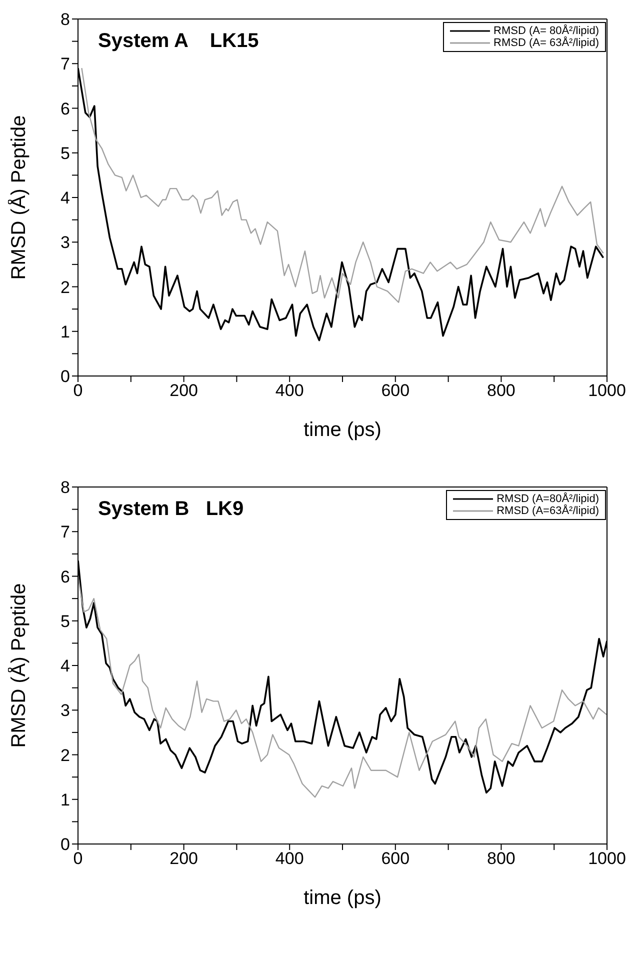  I want to click on legend-label: RMSD (A=63Å²/lipid), so click(547, 511).